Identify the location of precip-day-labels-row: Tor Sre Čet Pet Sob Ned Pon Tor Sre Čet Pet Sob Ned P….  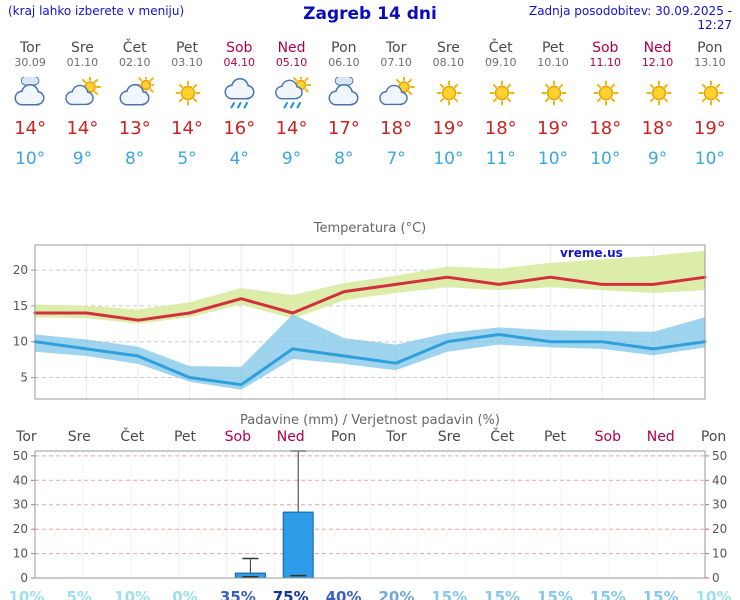
(370, 438).